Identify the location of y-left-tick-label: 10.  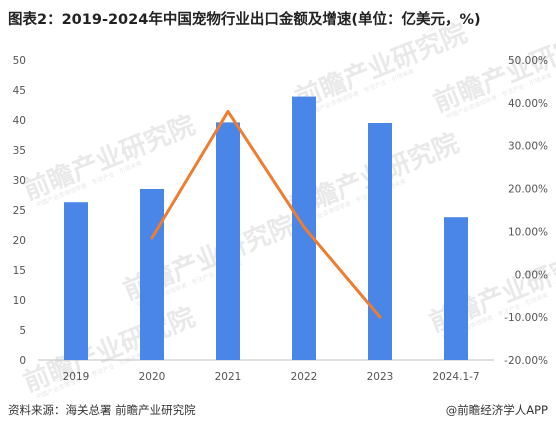
(19, 301).